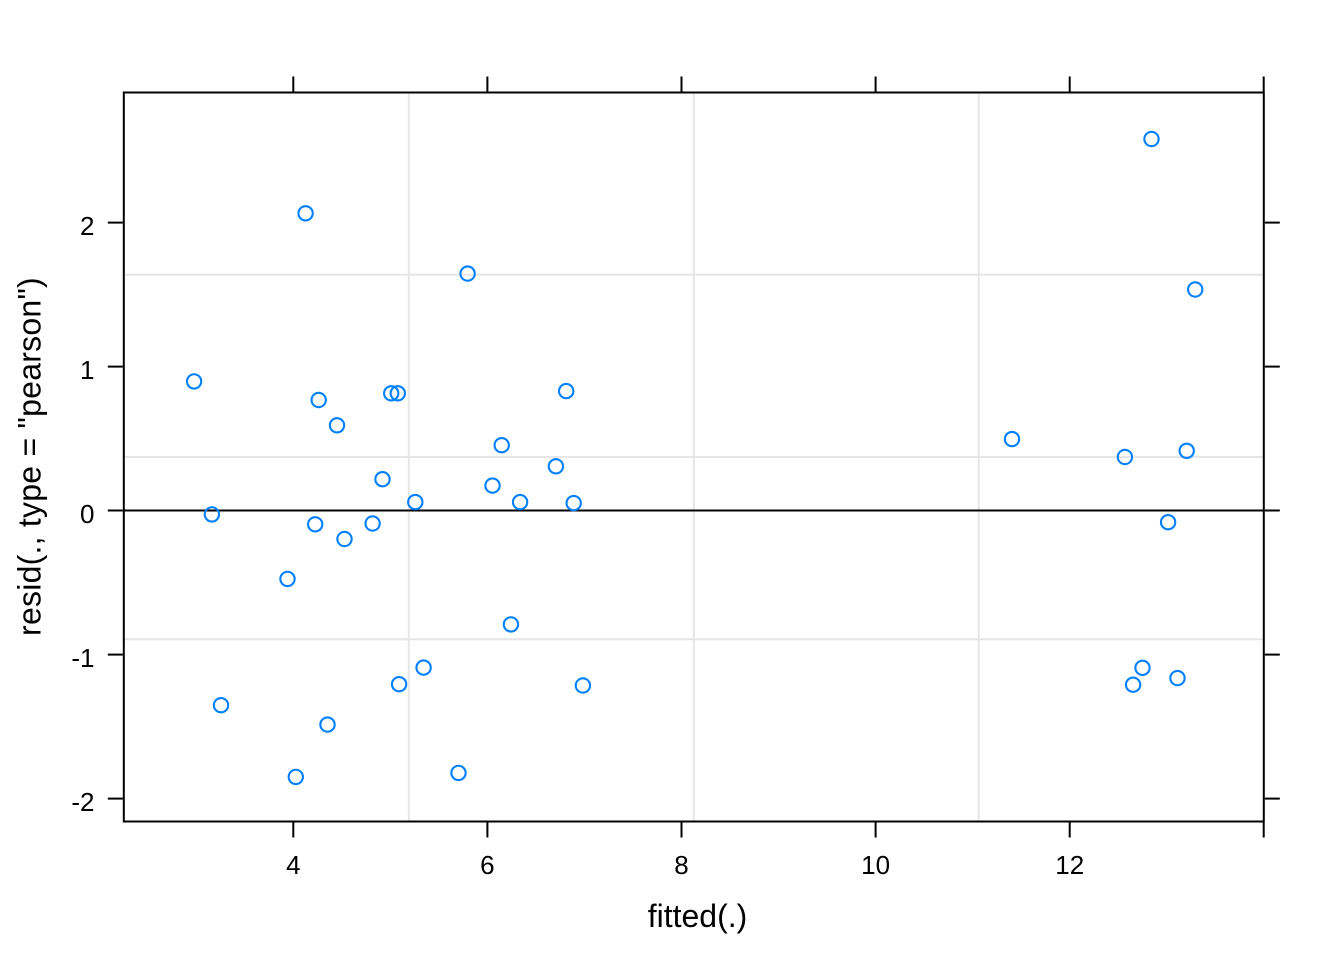  What do you see at coordinates (487, 865) in the screenshot?
I see `svg-text: 6` at bounding box center [487, 865].